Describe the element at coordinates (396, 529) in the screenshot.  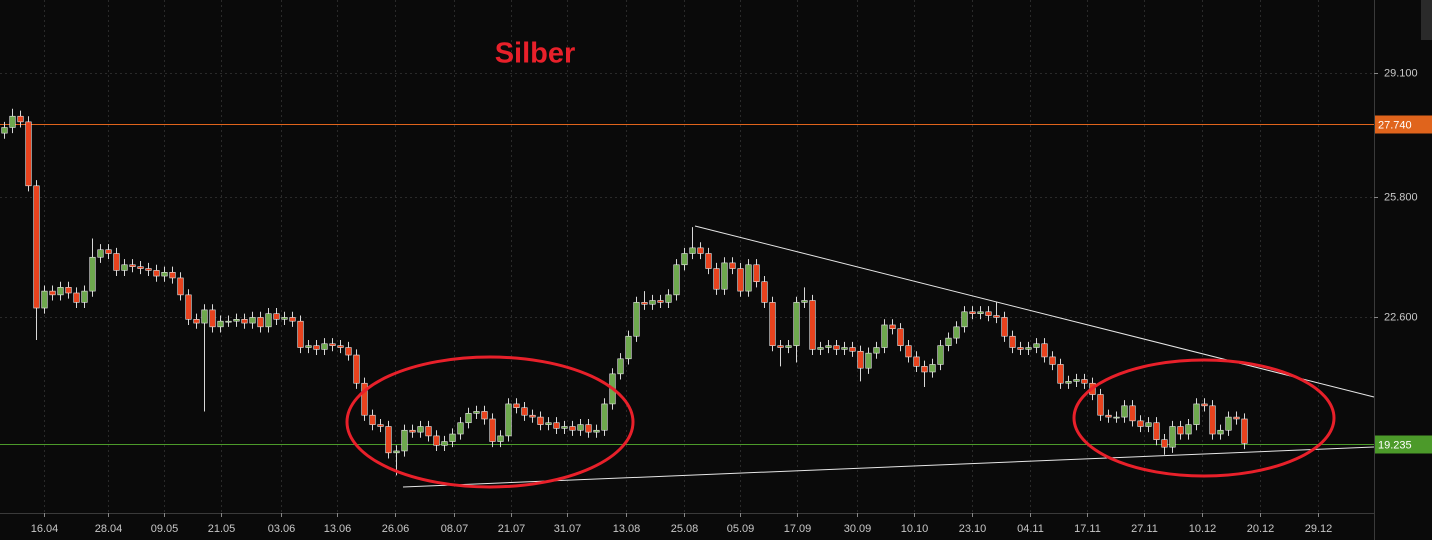
I see `x-tick-label: 26.06` at that location.